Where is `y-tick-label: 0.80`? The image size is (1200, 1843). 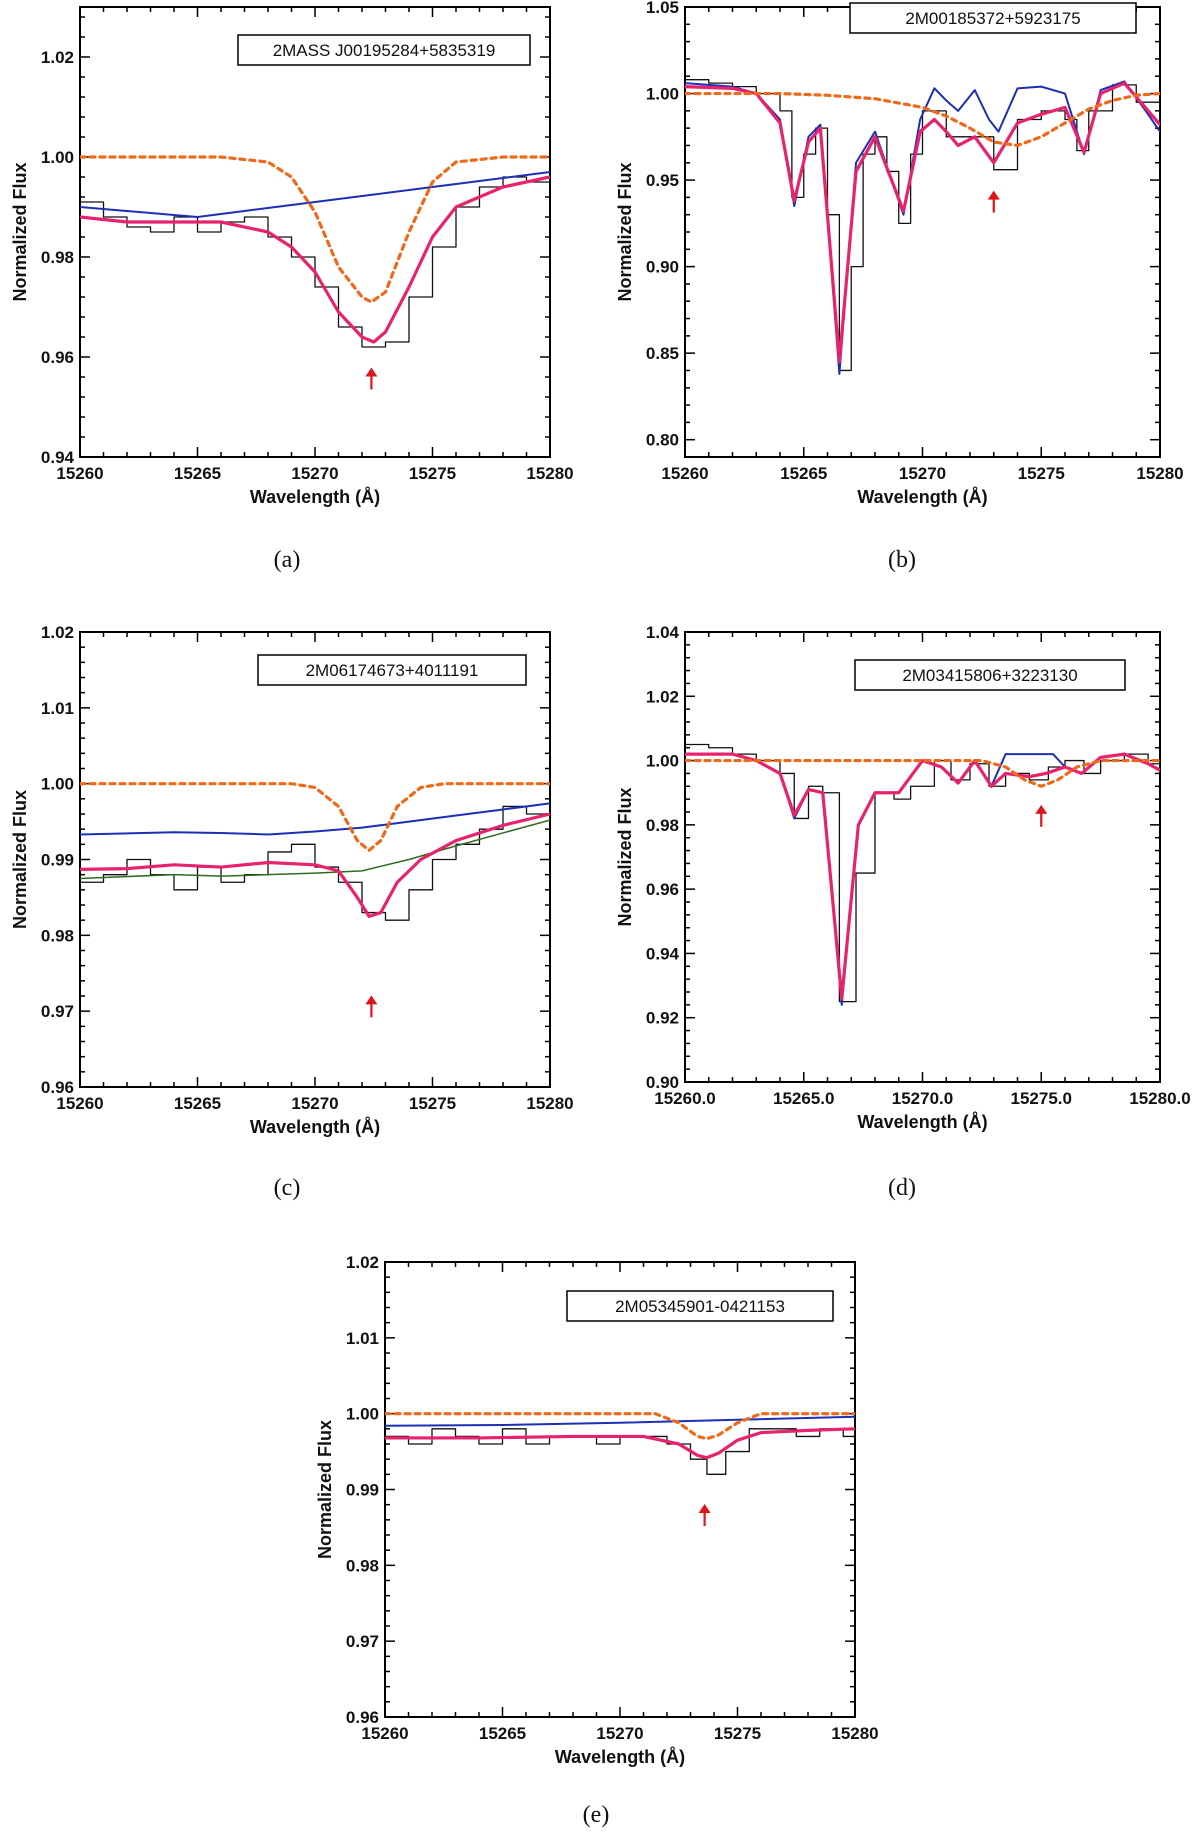
y-tick-label: 0.80 is located at coordinates (662, 440).